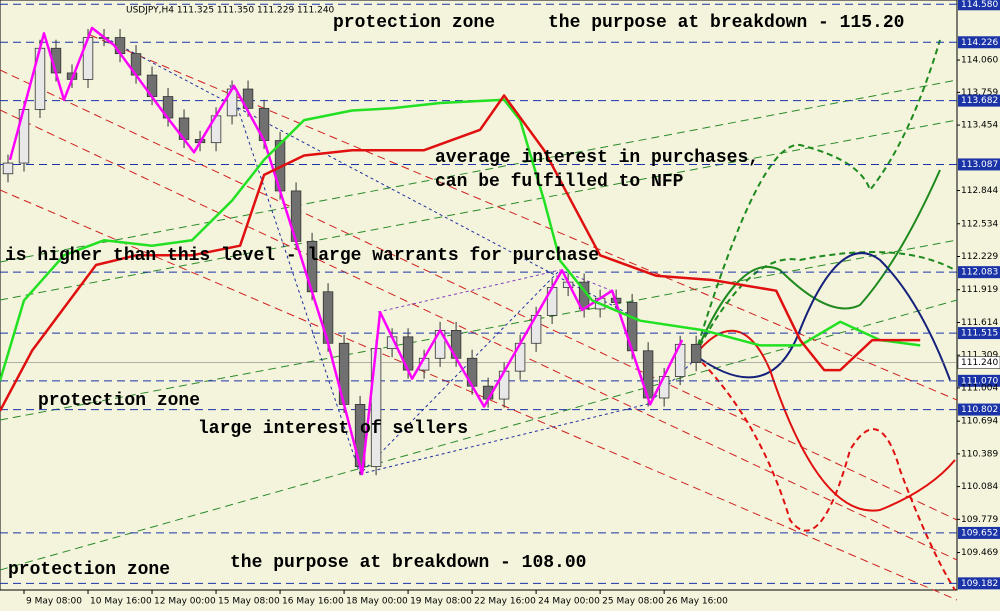 The height and width of the screenshot is (611, 1000). What do you see at coordinates (979, 388) in the screenshot?
I see `y-tick-label: 111.004` at bounding box center [979, 388].